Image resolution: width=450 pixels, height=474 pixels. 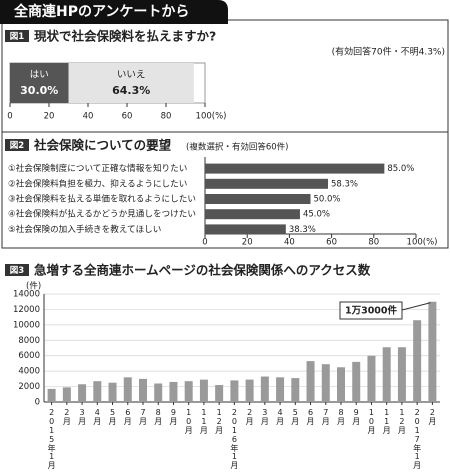 What do you see at coordinates (29, 372) in the screenshot?
I see `y-tick-label: 4000` at bounding box center [29, 372].